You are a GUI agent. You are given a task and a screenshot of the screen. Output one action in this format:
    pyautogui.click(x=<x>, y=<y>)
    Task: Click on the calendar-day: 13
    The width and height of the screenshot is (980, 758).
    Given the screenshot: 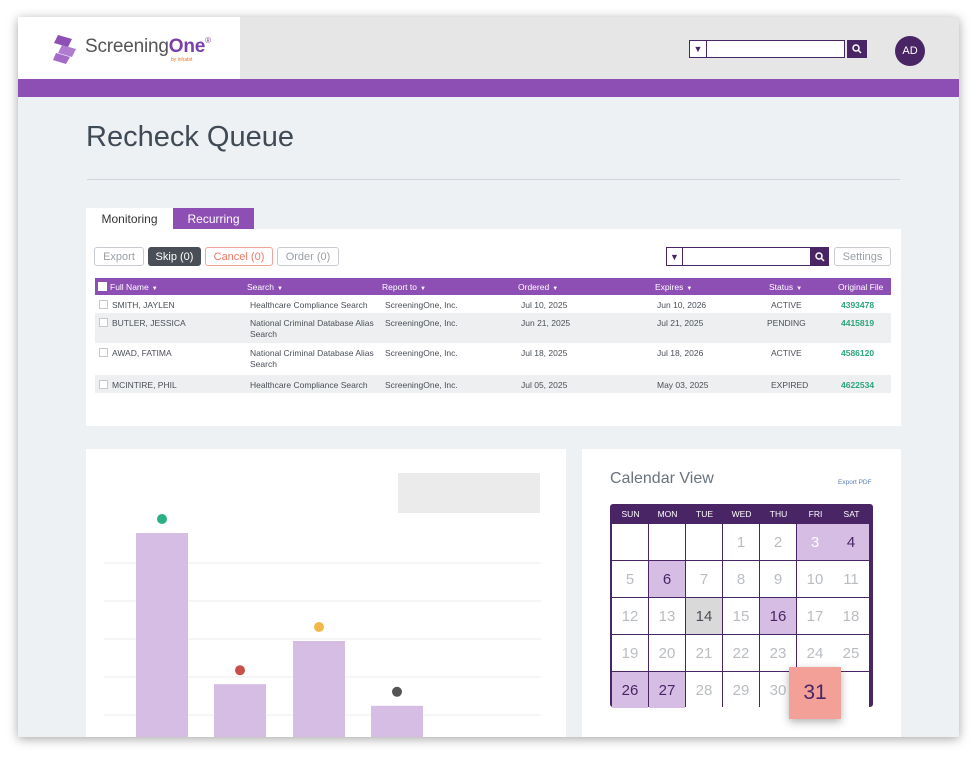 What is the action you would take?
    pyautogui.click(x=667, y=616)
    